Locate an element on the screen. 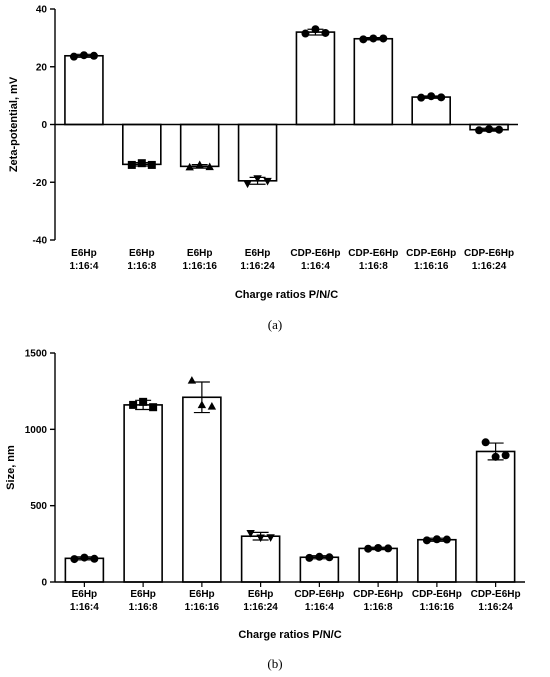  y-tick-label: -20 is located at coordinates (40, 183).